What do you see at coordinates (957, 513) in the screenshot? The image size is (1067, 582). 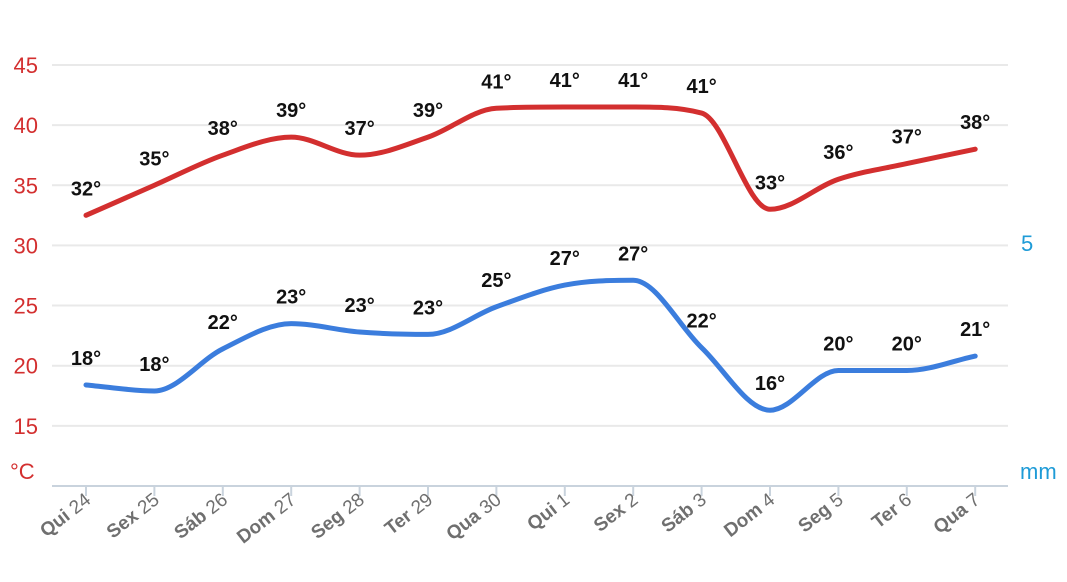 I see `x-tick-label: Qua 7` at bounding box center [957, 513].